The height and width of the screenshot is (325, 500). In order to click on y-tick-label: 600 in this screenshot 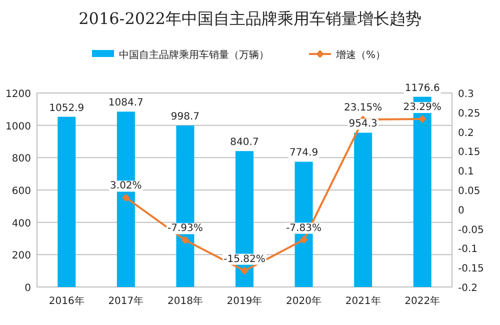, I will do `click(21, 191)`.